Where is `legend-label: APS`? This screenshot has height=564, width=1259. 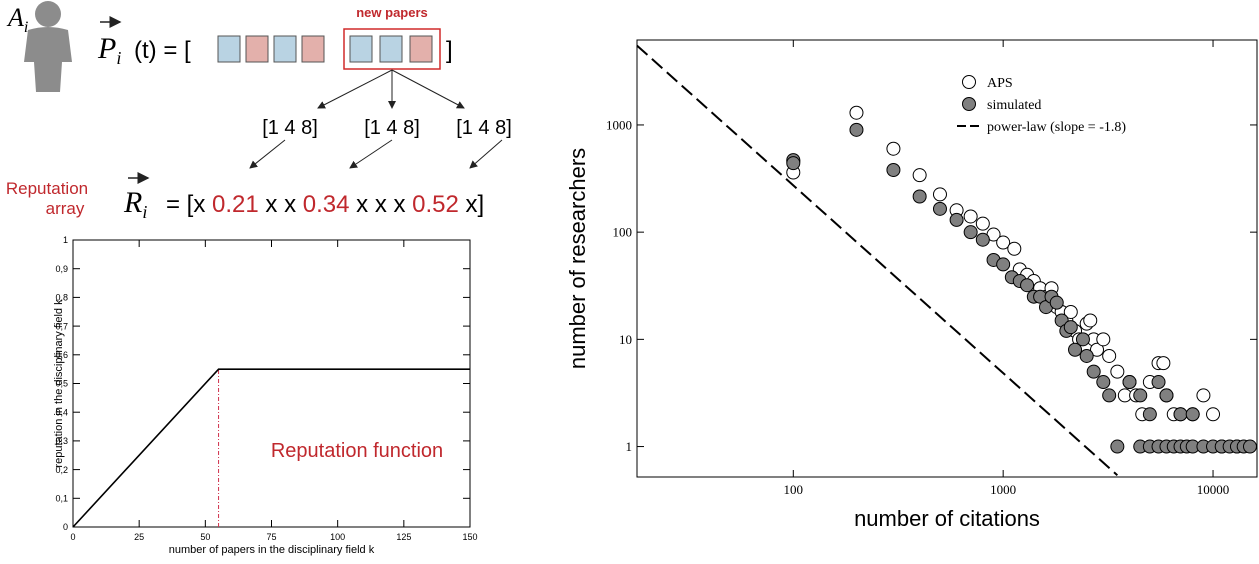 legend-label: APS is located at coordinates (1000, 83).